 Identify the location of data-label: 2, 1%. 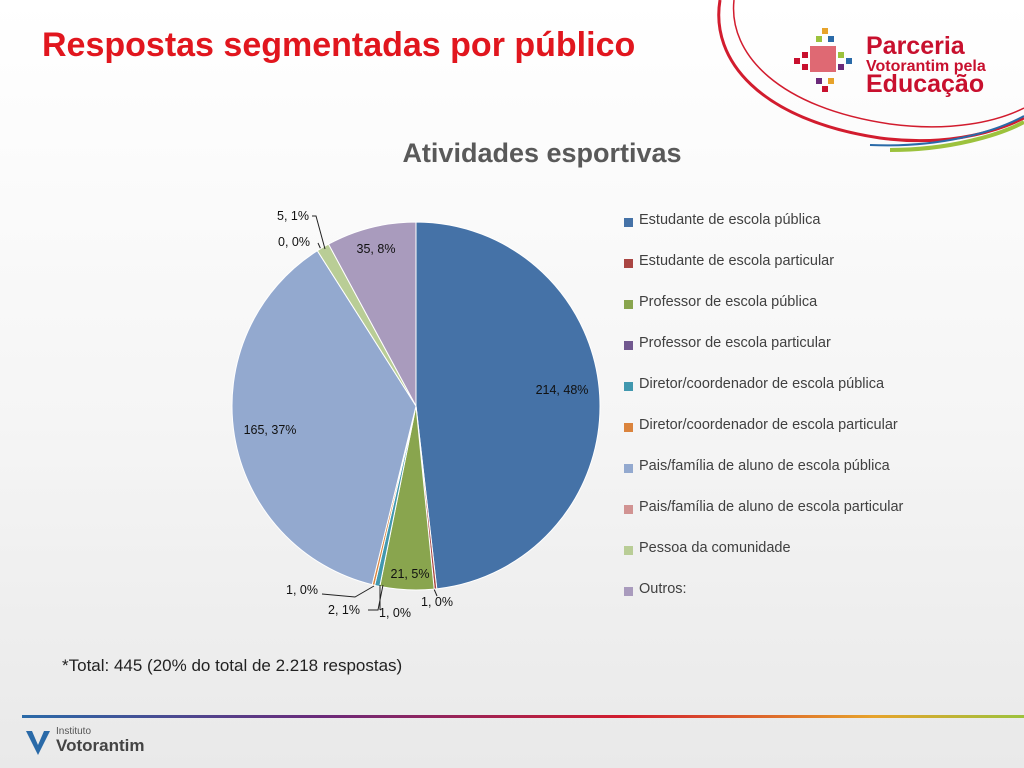
(344, 610).